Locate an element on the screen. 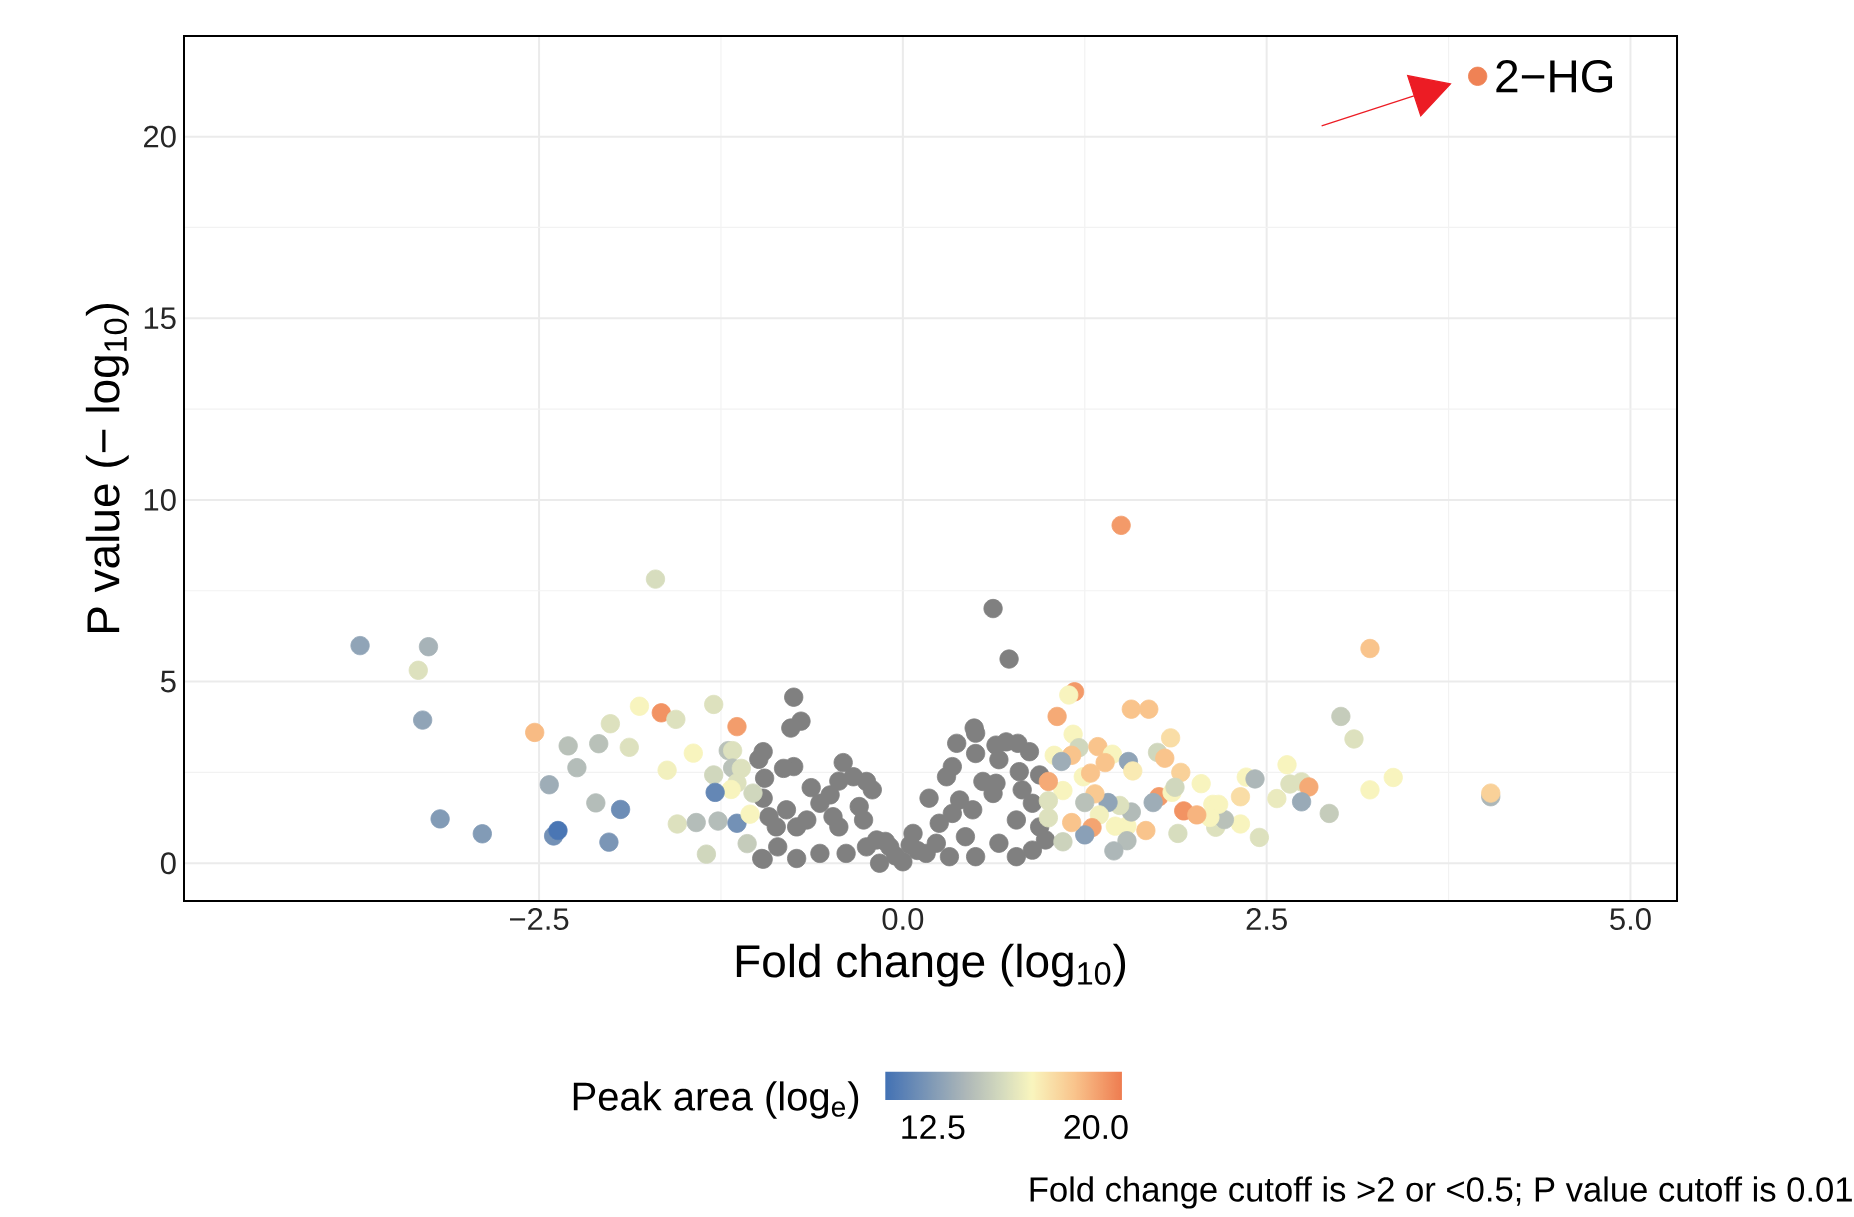  y-tick-label: 5 is located at coordinates (168, 681).